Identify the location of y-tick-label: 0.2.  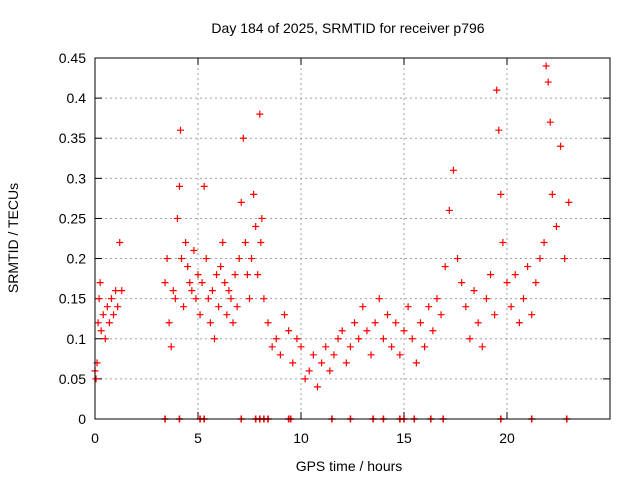
(77, 259).